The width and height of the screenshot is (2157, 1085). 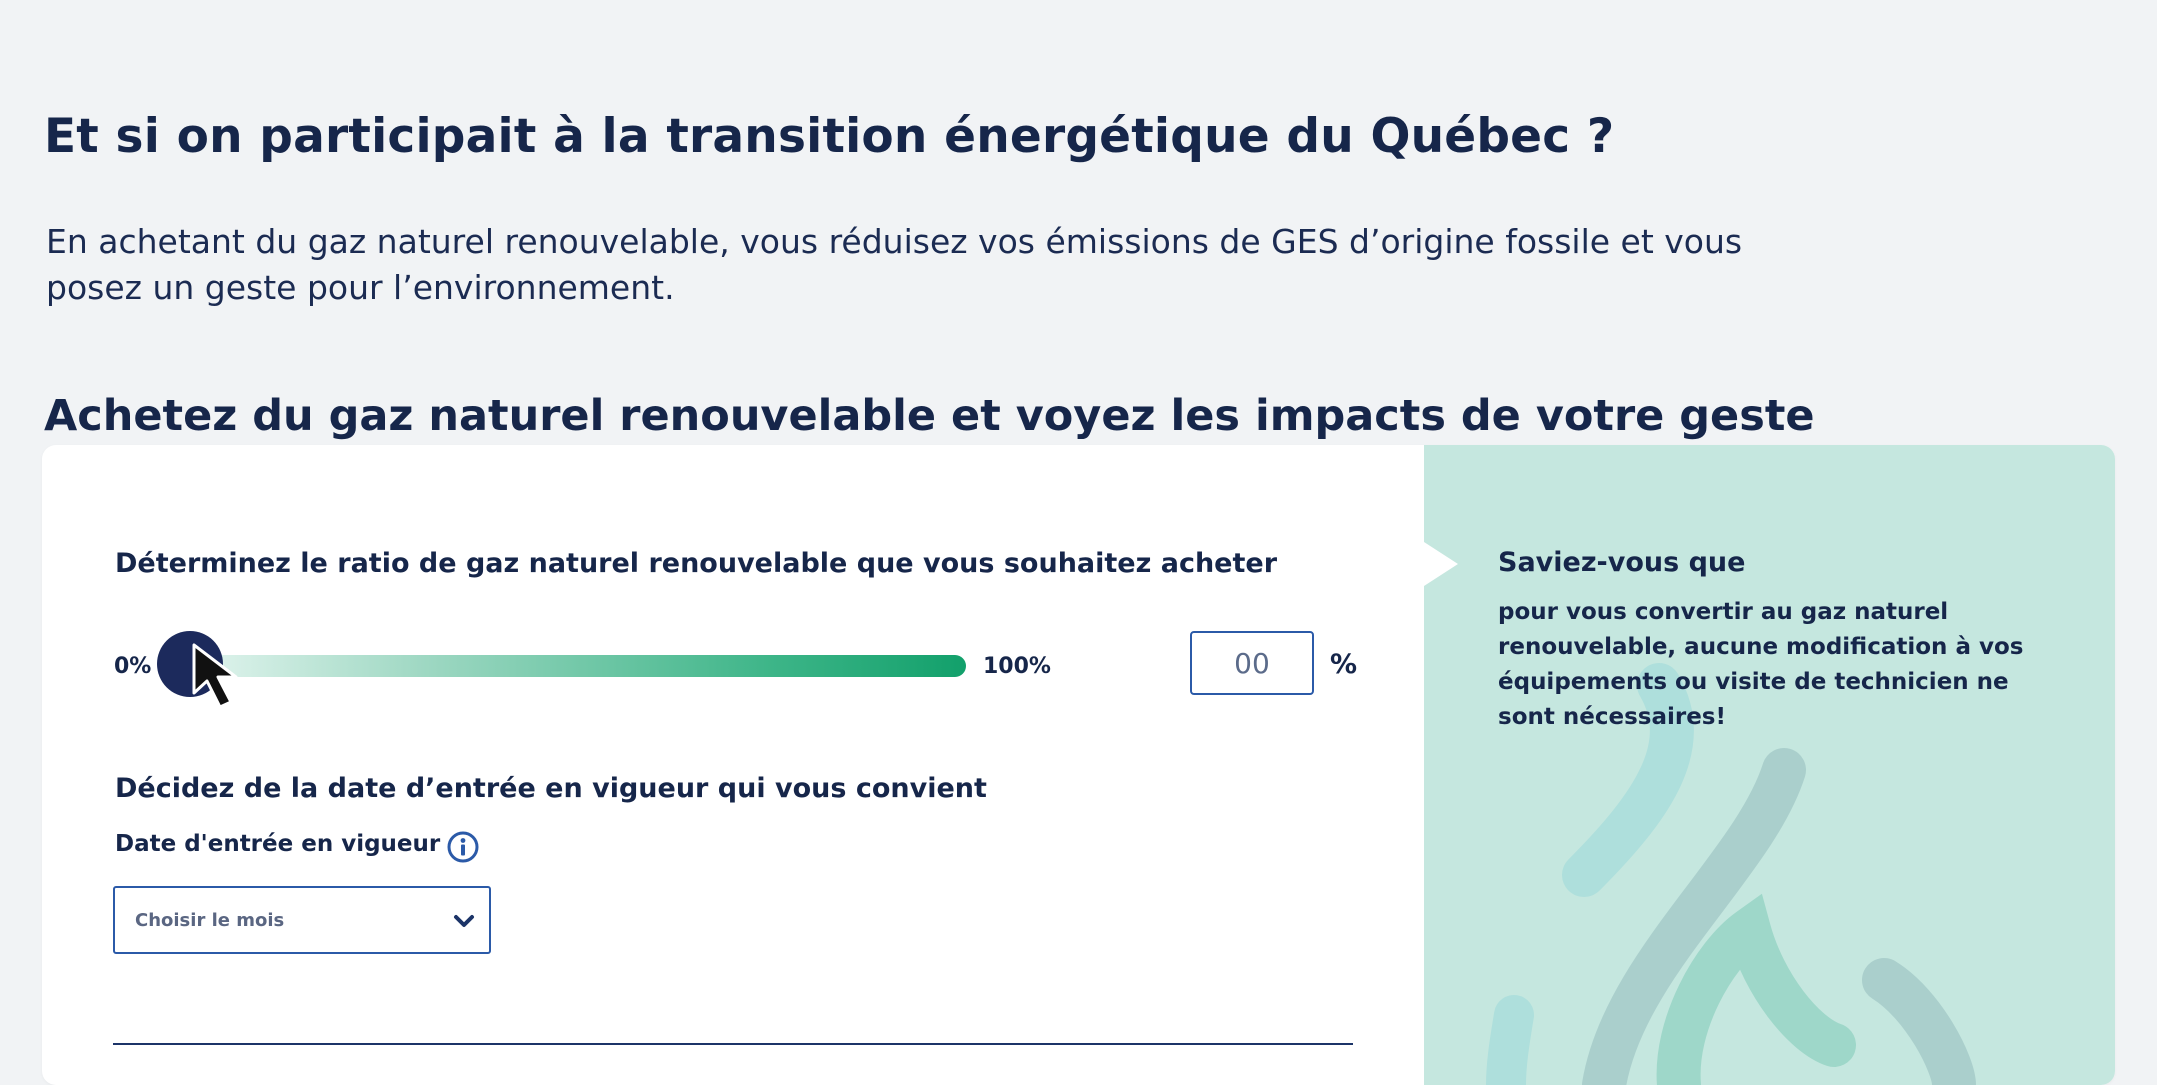 What do you see at coordinates (463, 847) in the screenshot?
I see `info-icon` at bounding box center [463, 847].